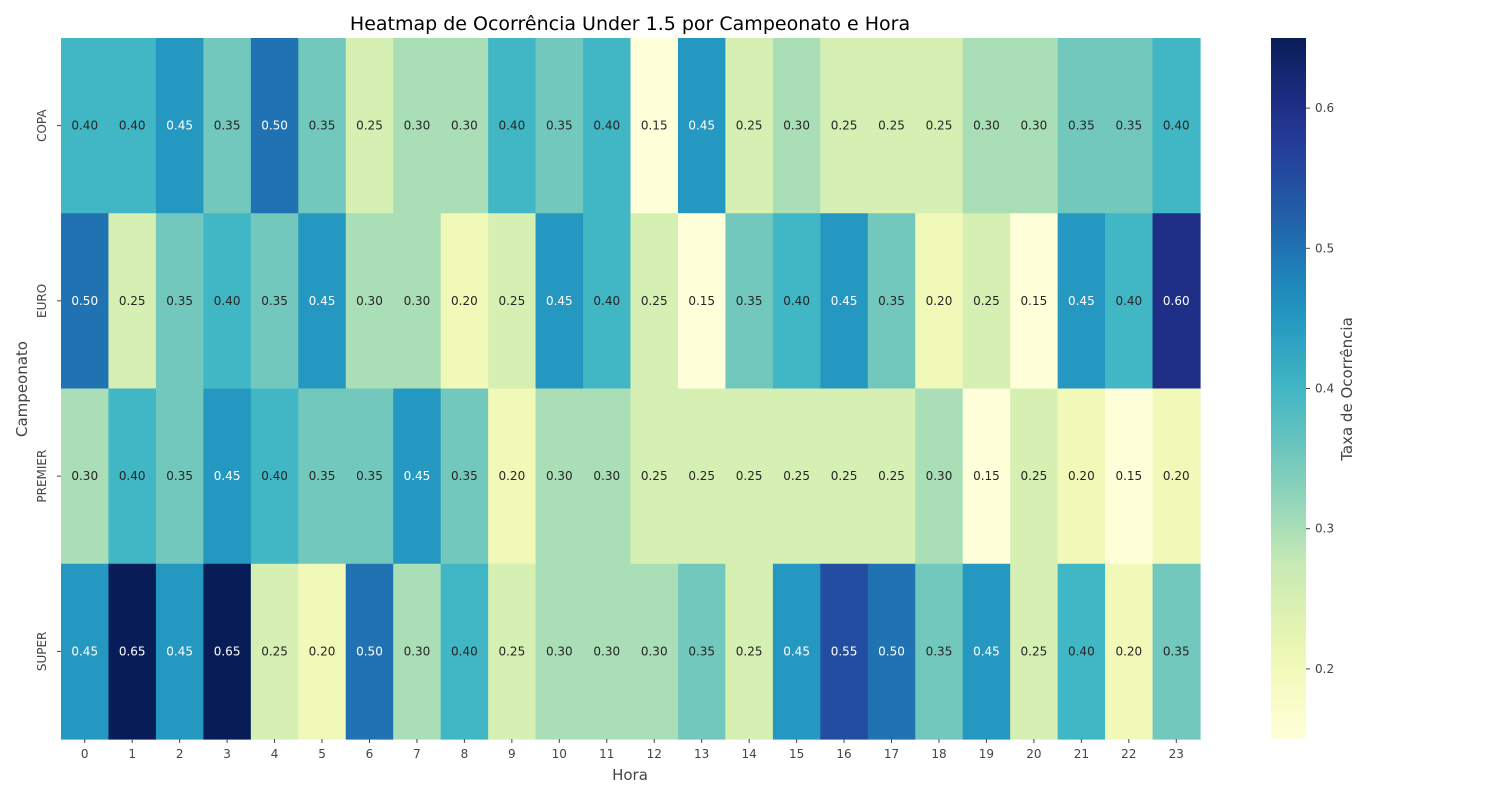 Image resolution: width=1500 pixels, height=800 pixels. I want to click on x-tick-label: 9, so click(512, 754).